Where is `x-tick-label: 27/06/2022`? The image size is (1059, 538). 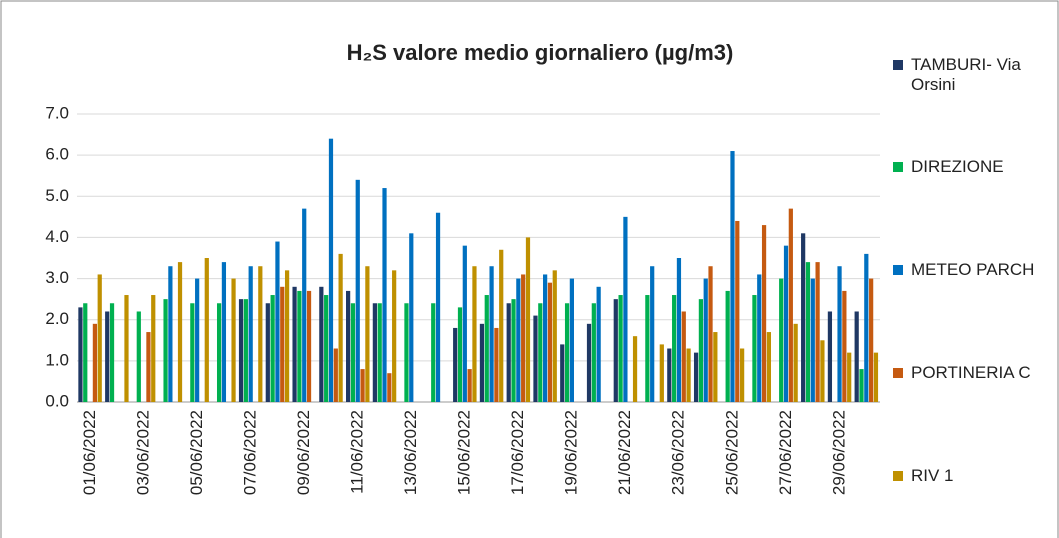
x-tick-label: 27/06/2022 is located at coordinates (785, 452).